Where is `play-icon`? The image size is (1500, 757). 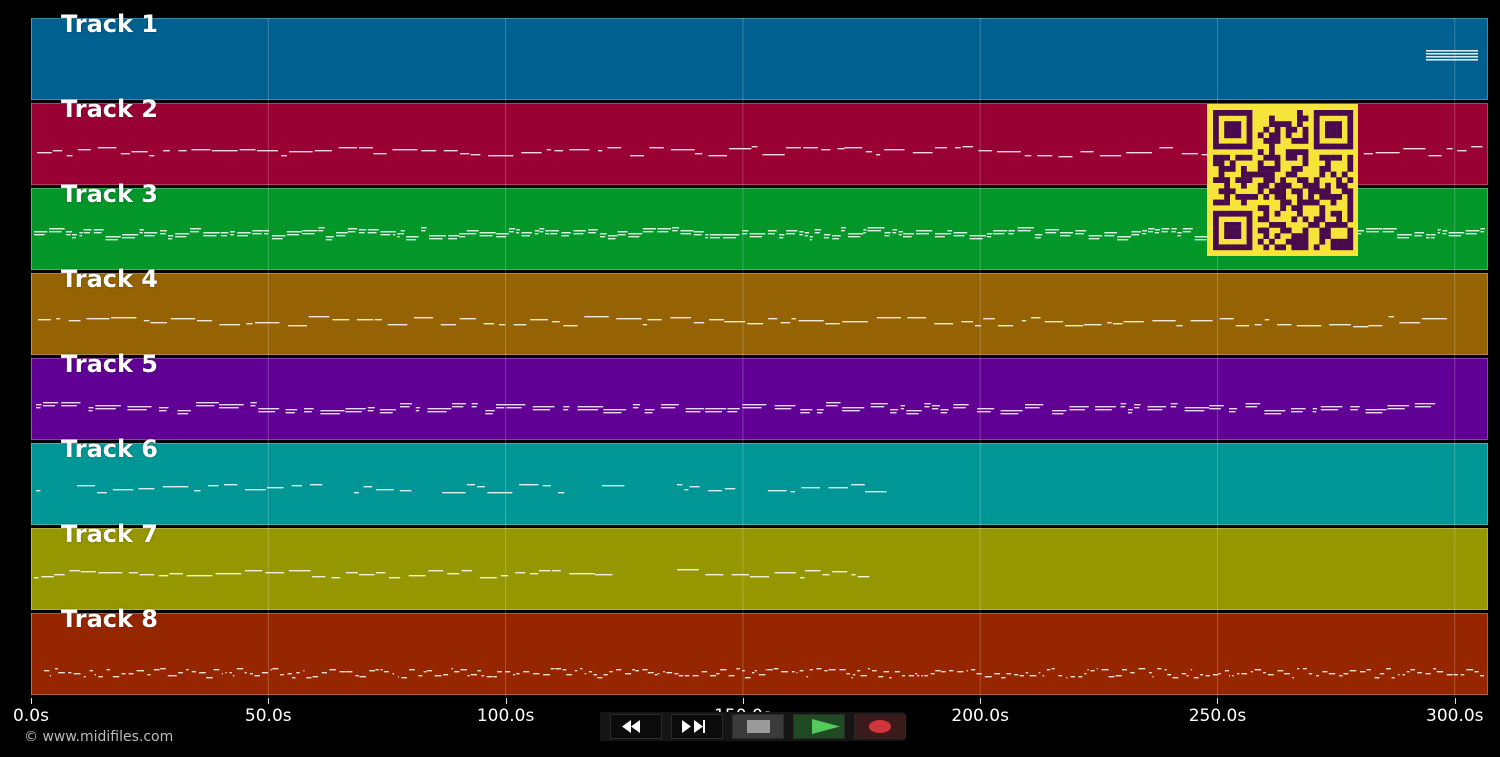 play-icon is located at coordinates (826, 726).